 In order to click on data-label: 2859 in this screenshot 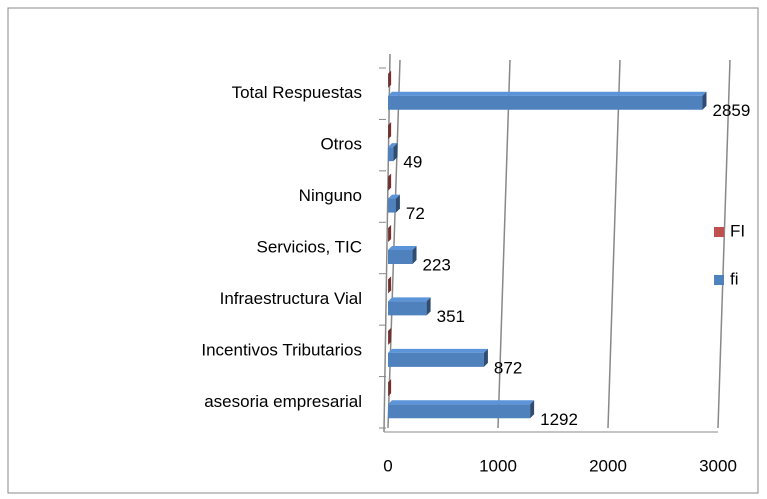, I will do `click(731, 110)`.